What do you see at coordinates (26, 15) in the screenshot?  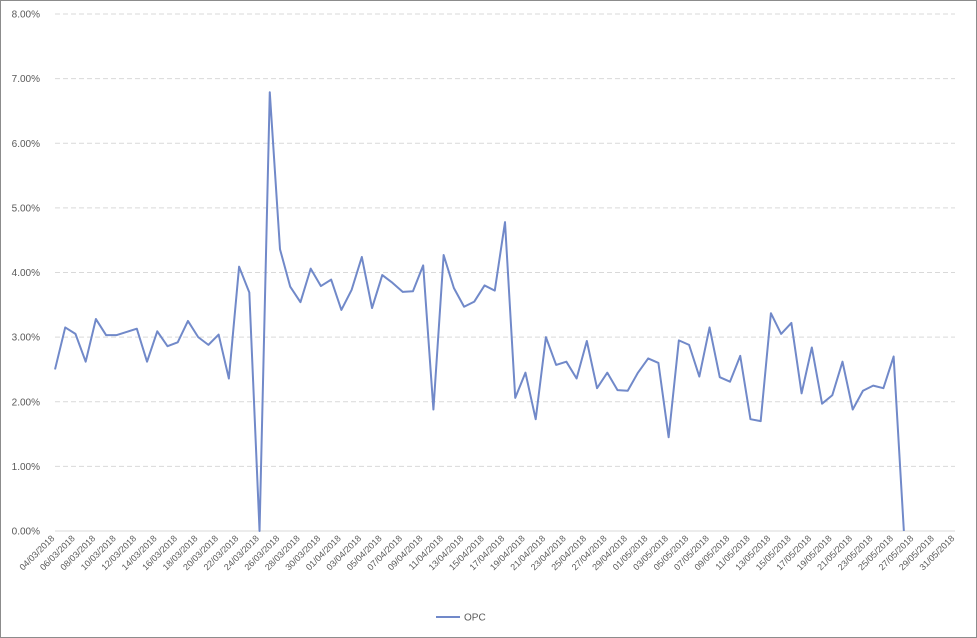 I see `y-tick-label: 8.00%` at bounding box center [26, 15].